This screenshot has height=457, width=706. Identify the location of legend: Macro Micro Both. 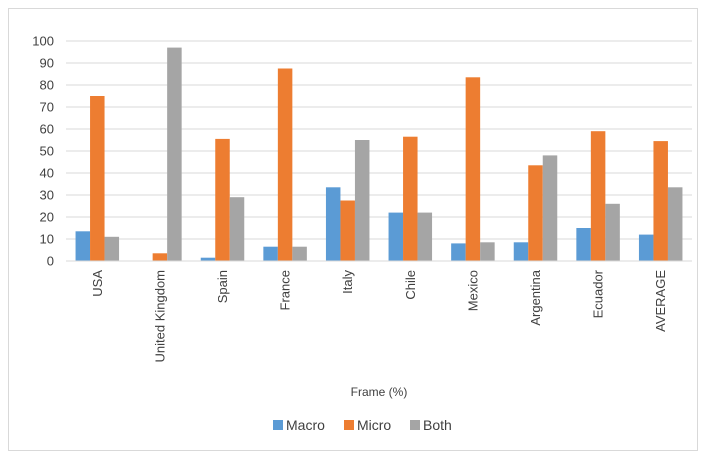
(362, 425).